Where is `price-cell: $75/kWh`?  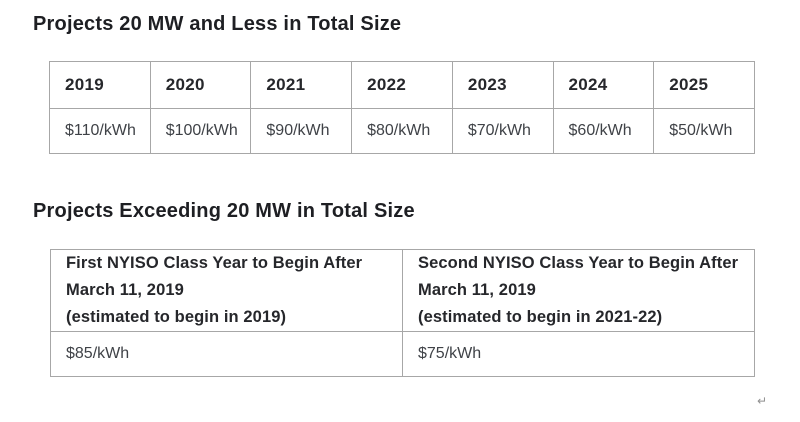
price-cell: $75/kWh is located at coordinates (578, 354).